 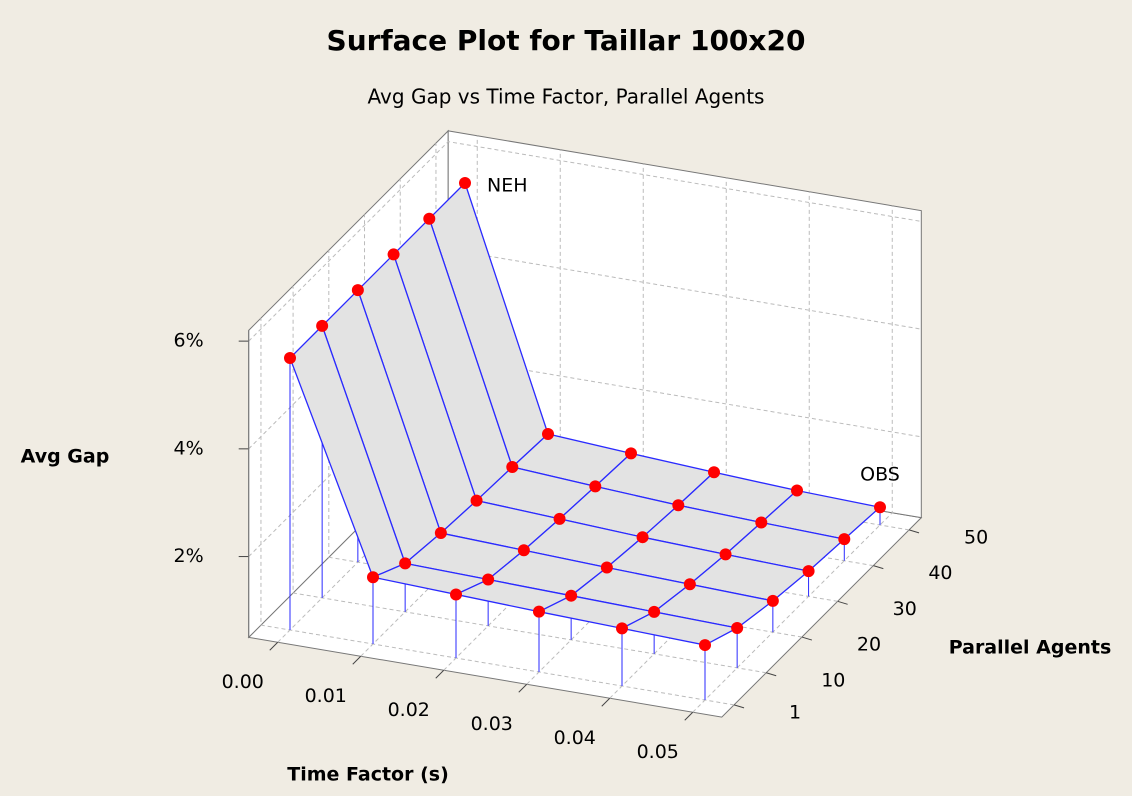 What do you see at coordinates (575, 738) in the screenshot?
I see `x-tick-label: 0.04` at bounding box center [575, 738].